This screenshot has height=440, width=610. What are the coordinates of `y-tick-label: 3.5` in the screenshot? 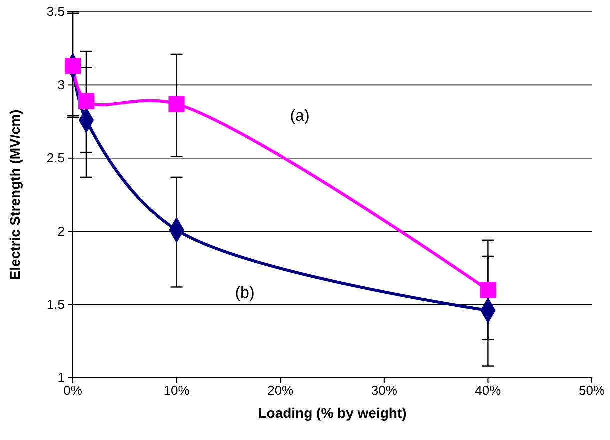 It's located at (55, 12).